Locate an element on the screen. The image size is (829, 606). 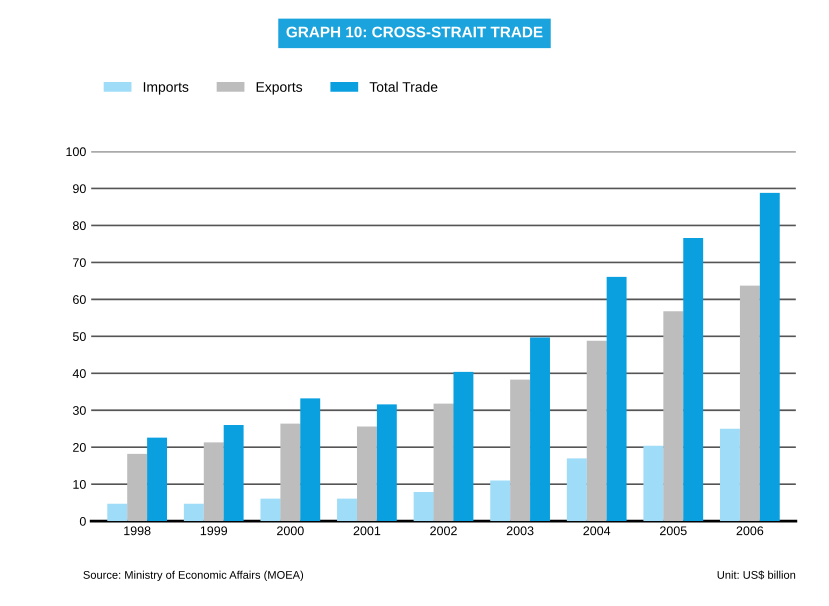
legend-label: Total Trade is located at coordinates (404, 87).